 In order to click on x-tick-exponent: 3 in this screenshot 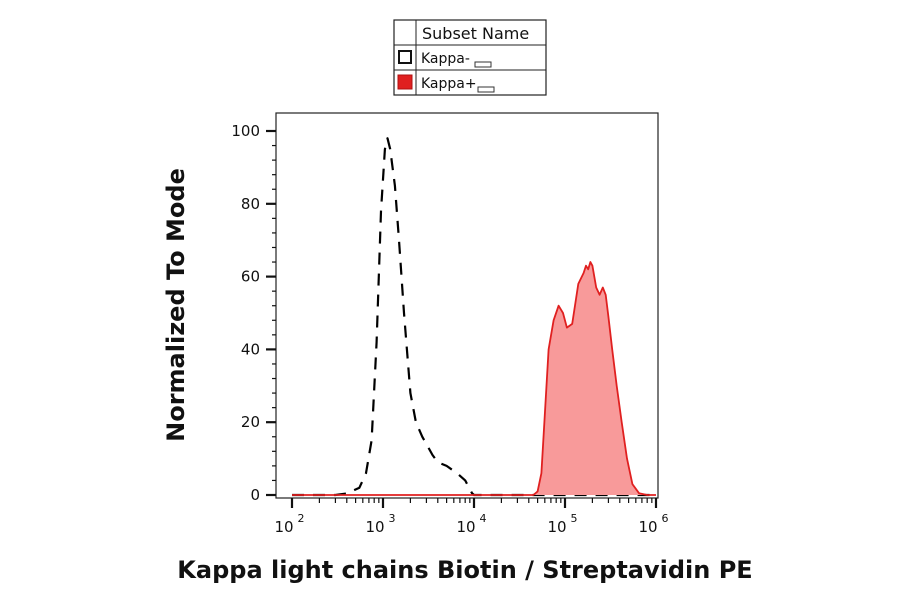, I will do `click(392, 518)`.